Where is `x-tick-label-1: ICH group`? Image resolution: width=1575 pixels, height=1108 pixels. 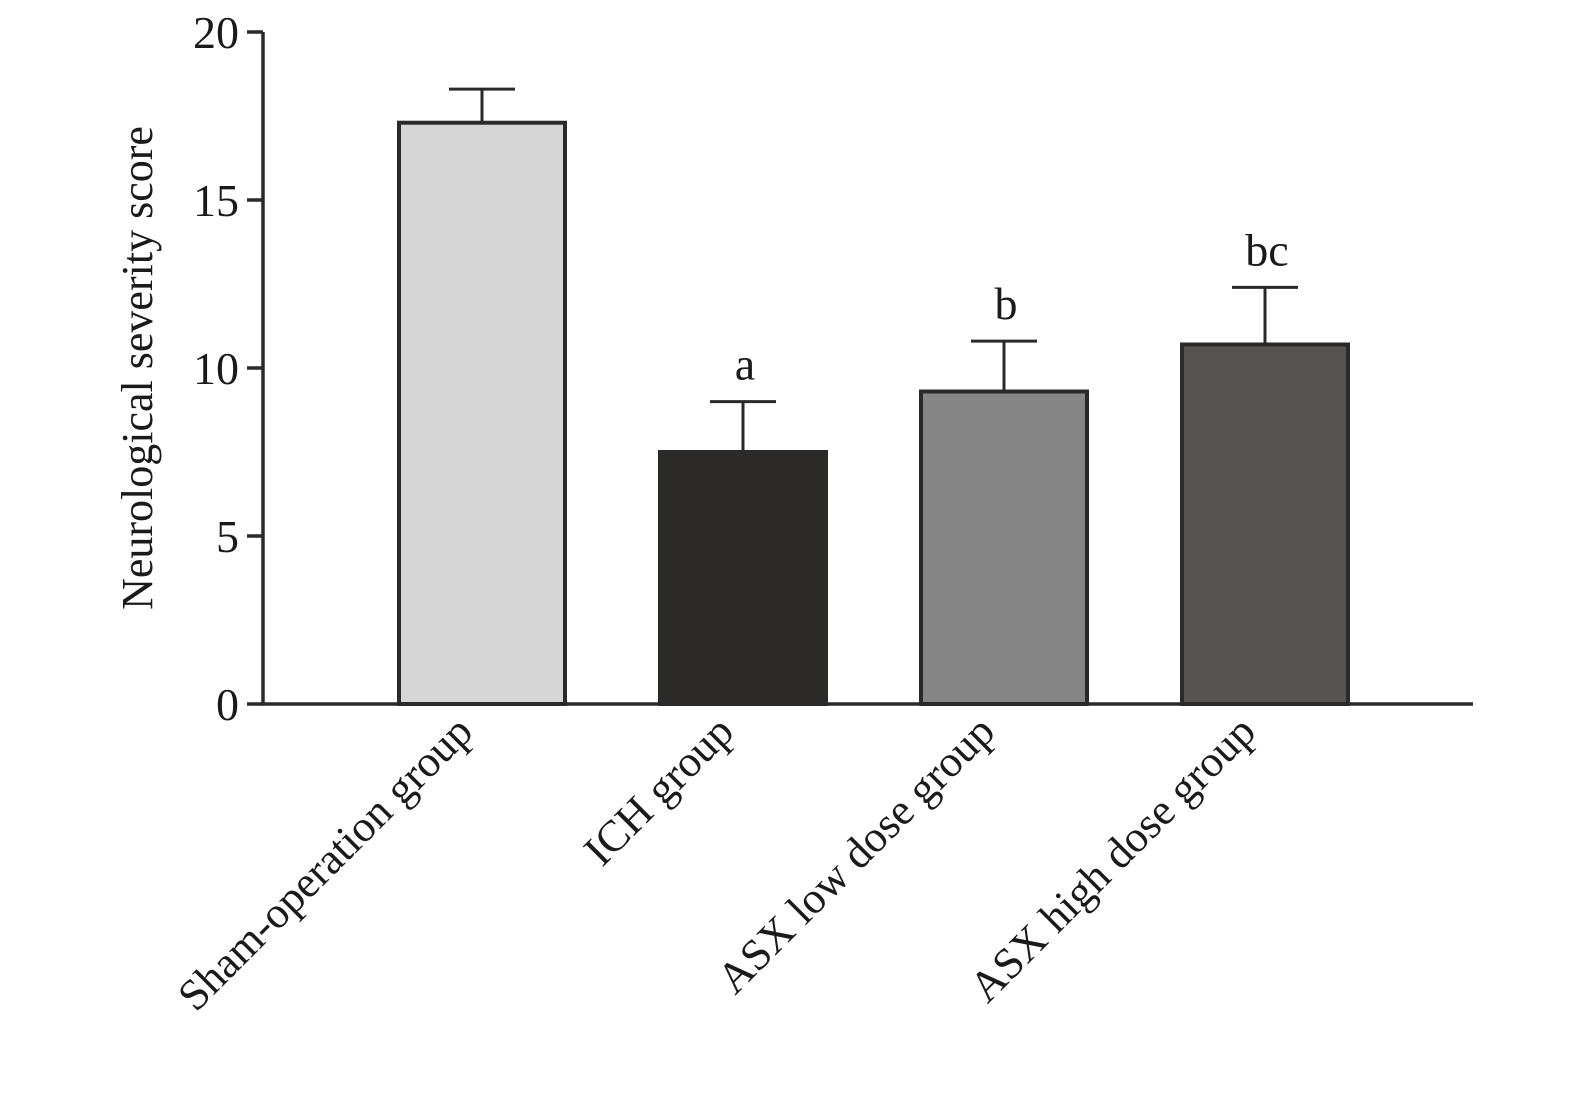 x-tick-label-1: ICH group is located at coordinates (658, 790).